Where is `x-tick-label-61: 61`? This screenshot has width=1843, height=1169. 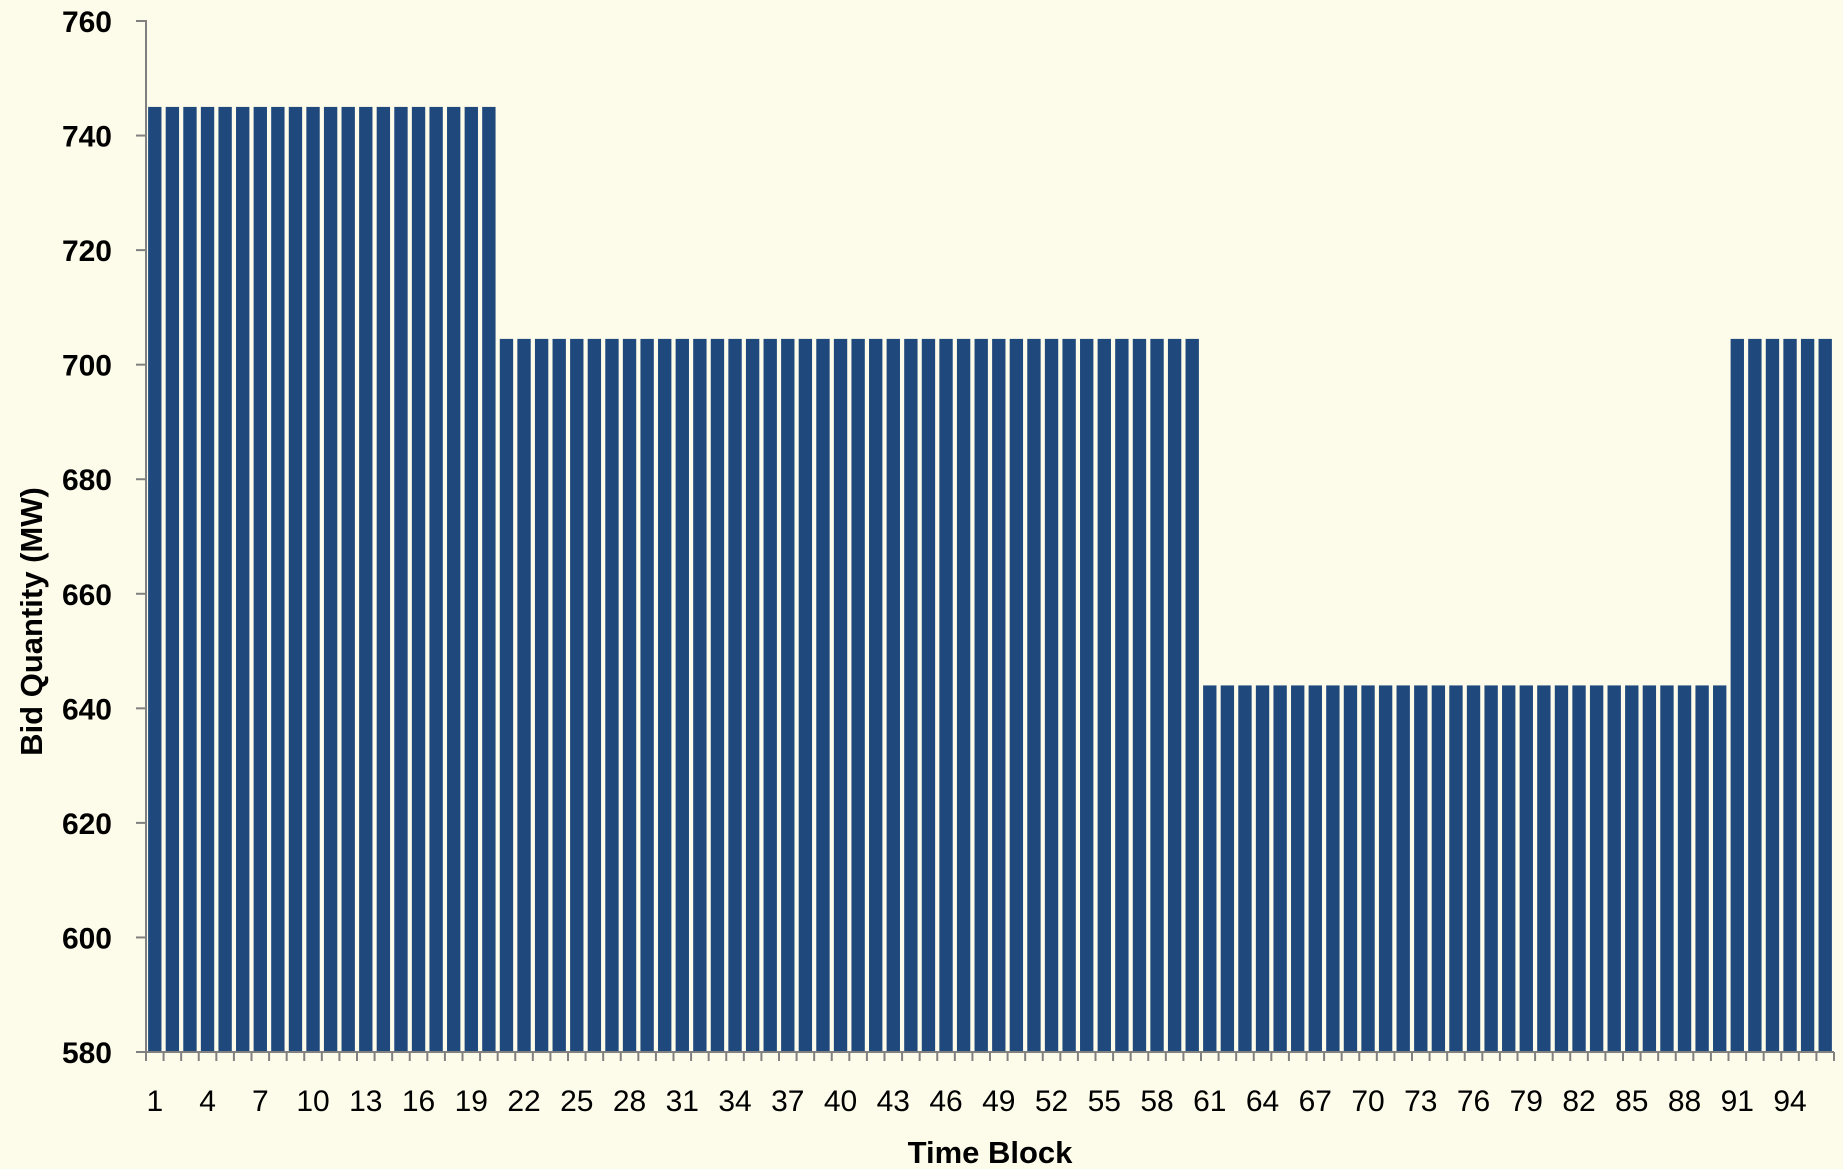 x-tick-label-61: 61 is located at coordinates (1209, 1101).